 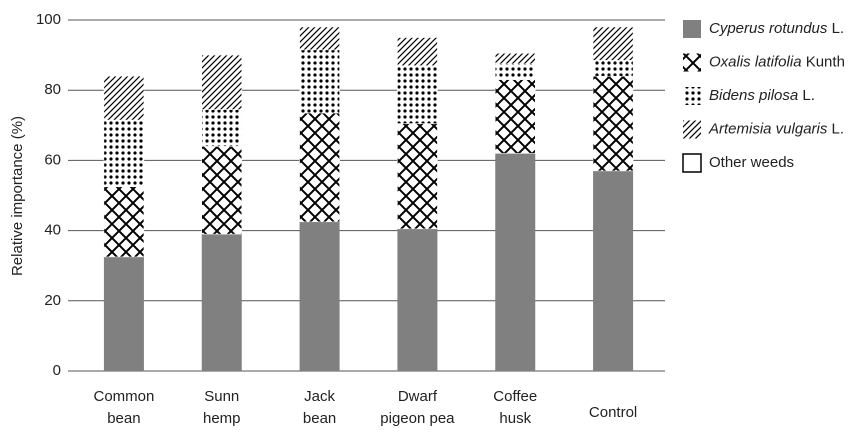 I want to click on x-tick-label: Sunn hemp, so click(x=222, y=407).